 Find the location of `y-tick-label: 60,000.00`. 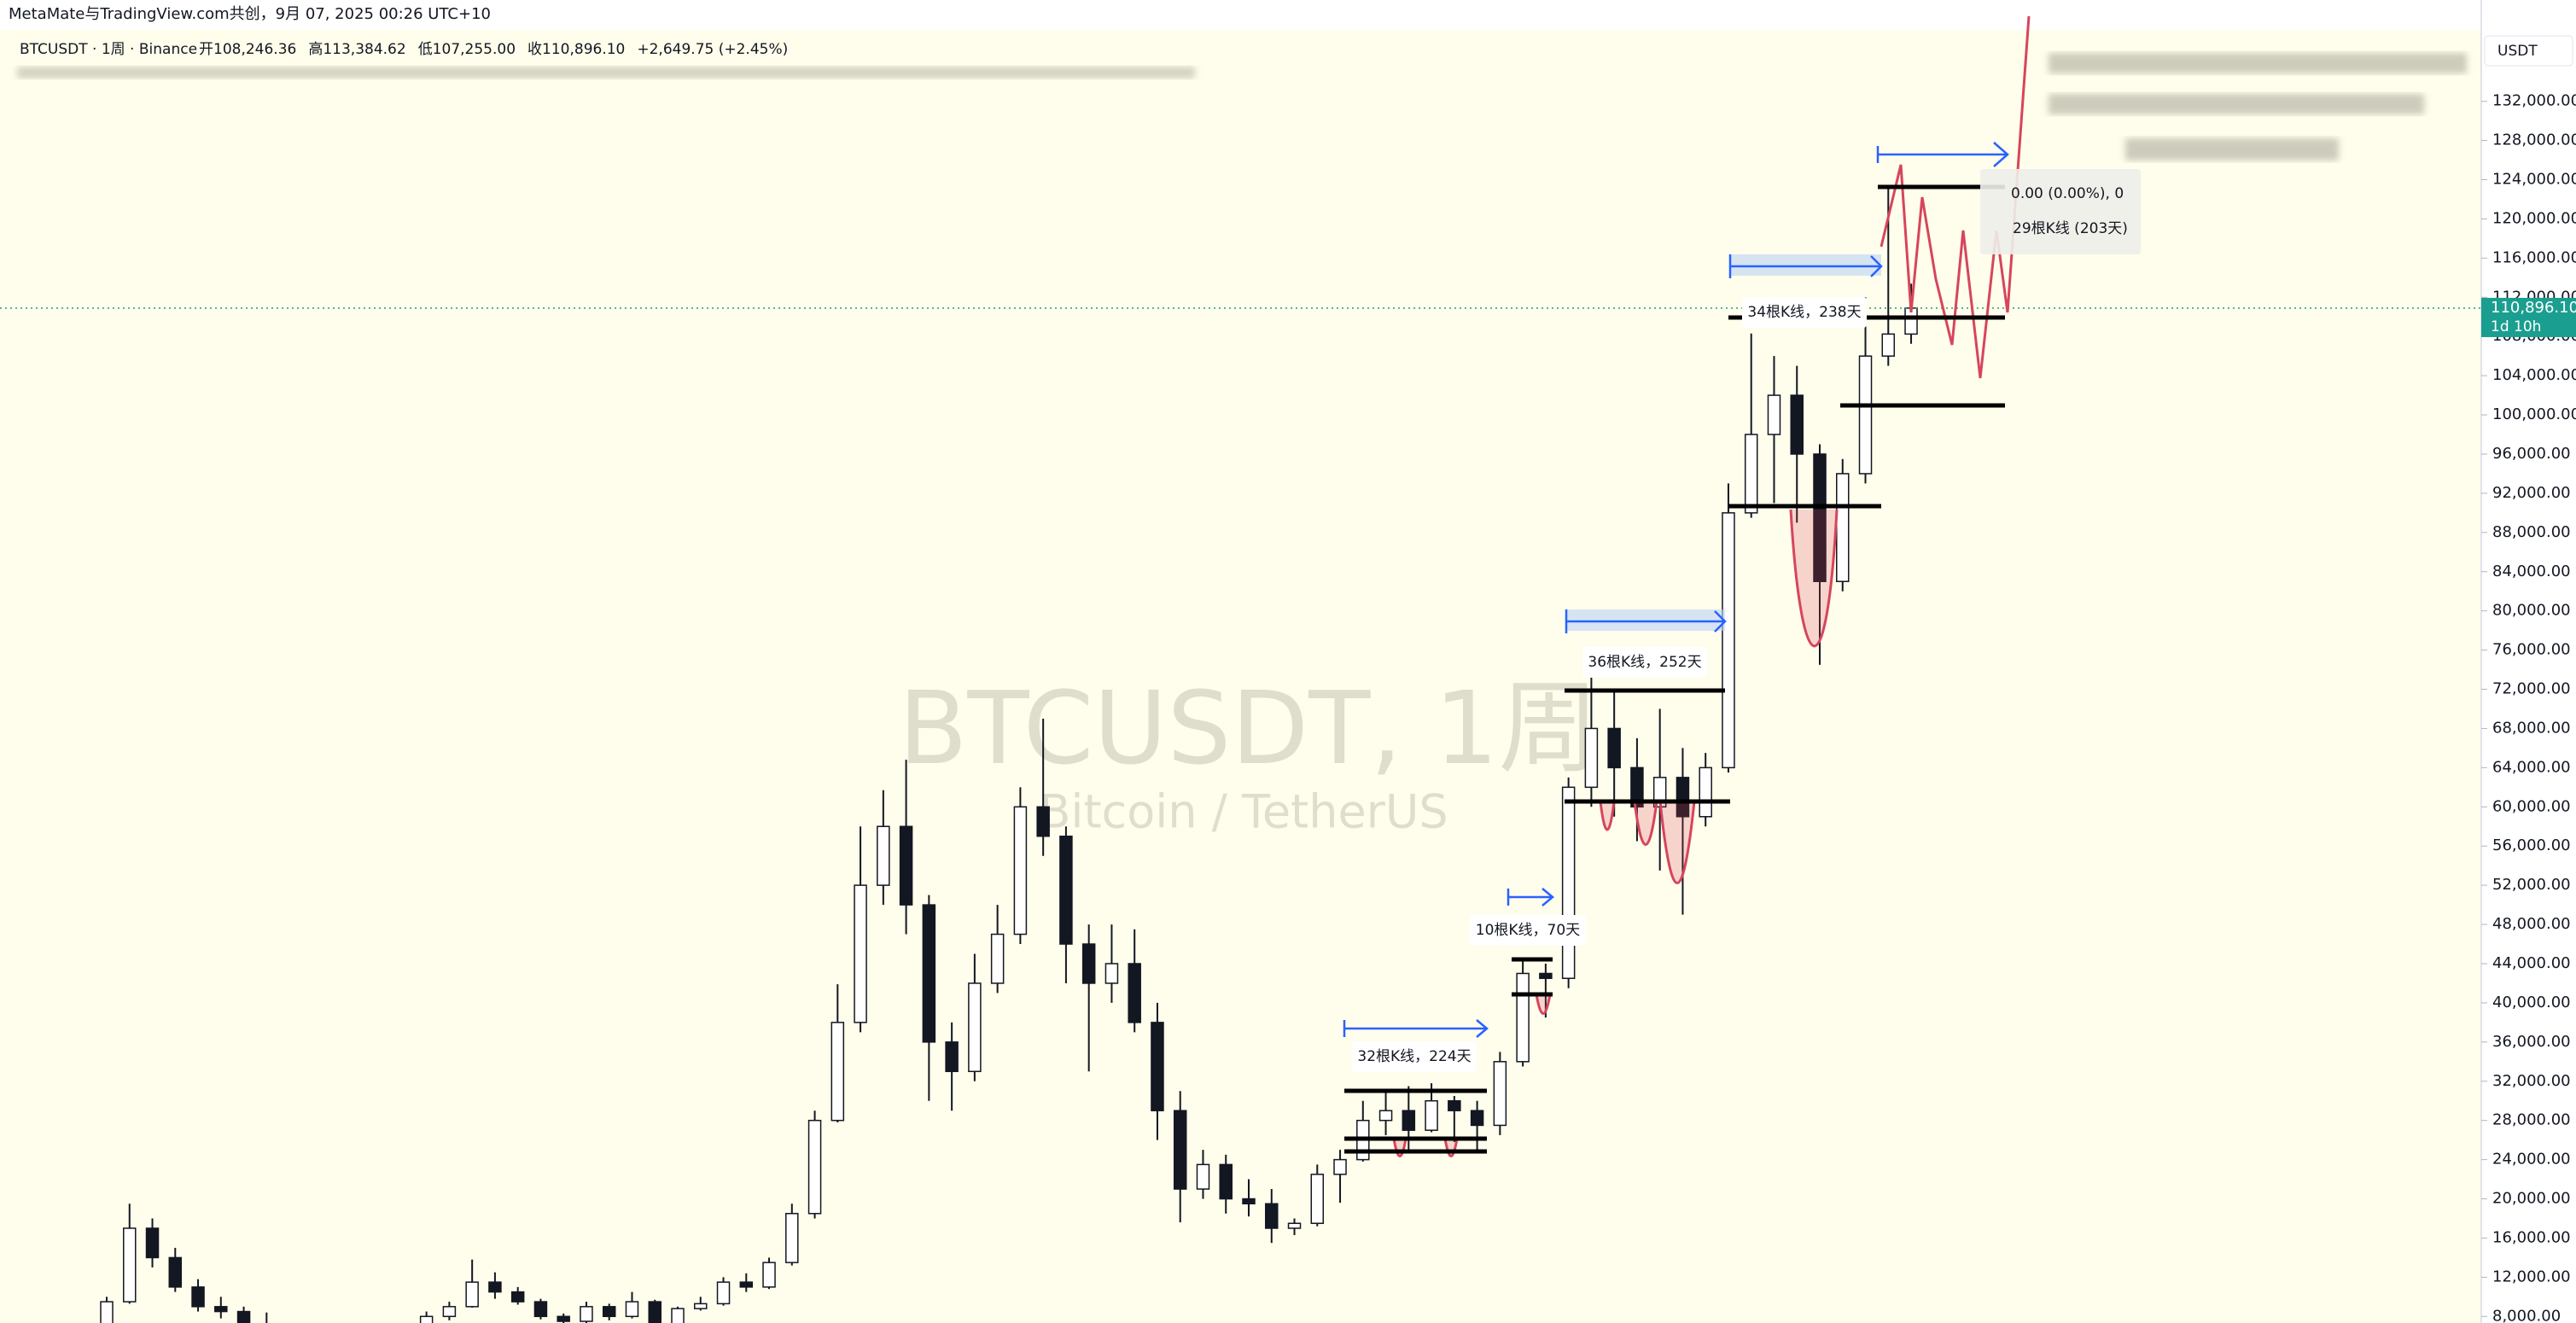

y-tick-label: 60,000.00 is located at coordinates (2531, 806).